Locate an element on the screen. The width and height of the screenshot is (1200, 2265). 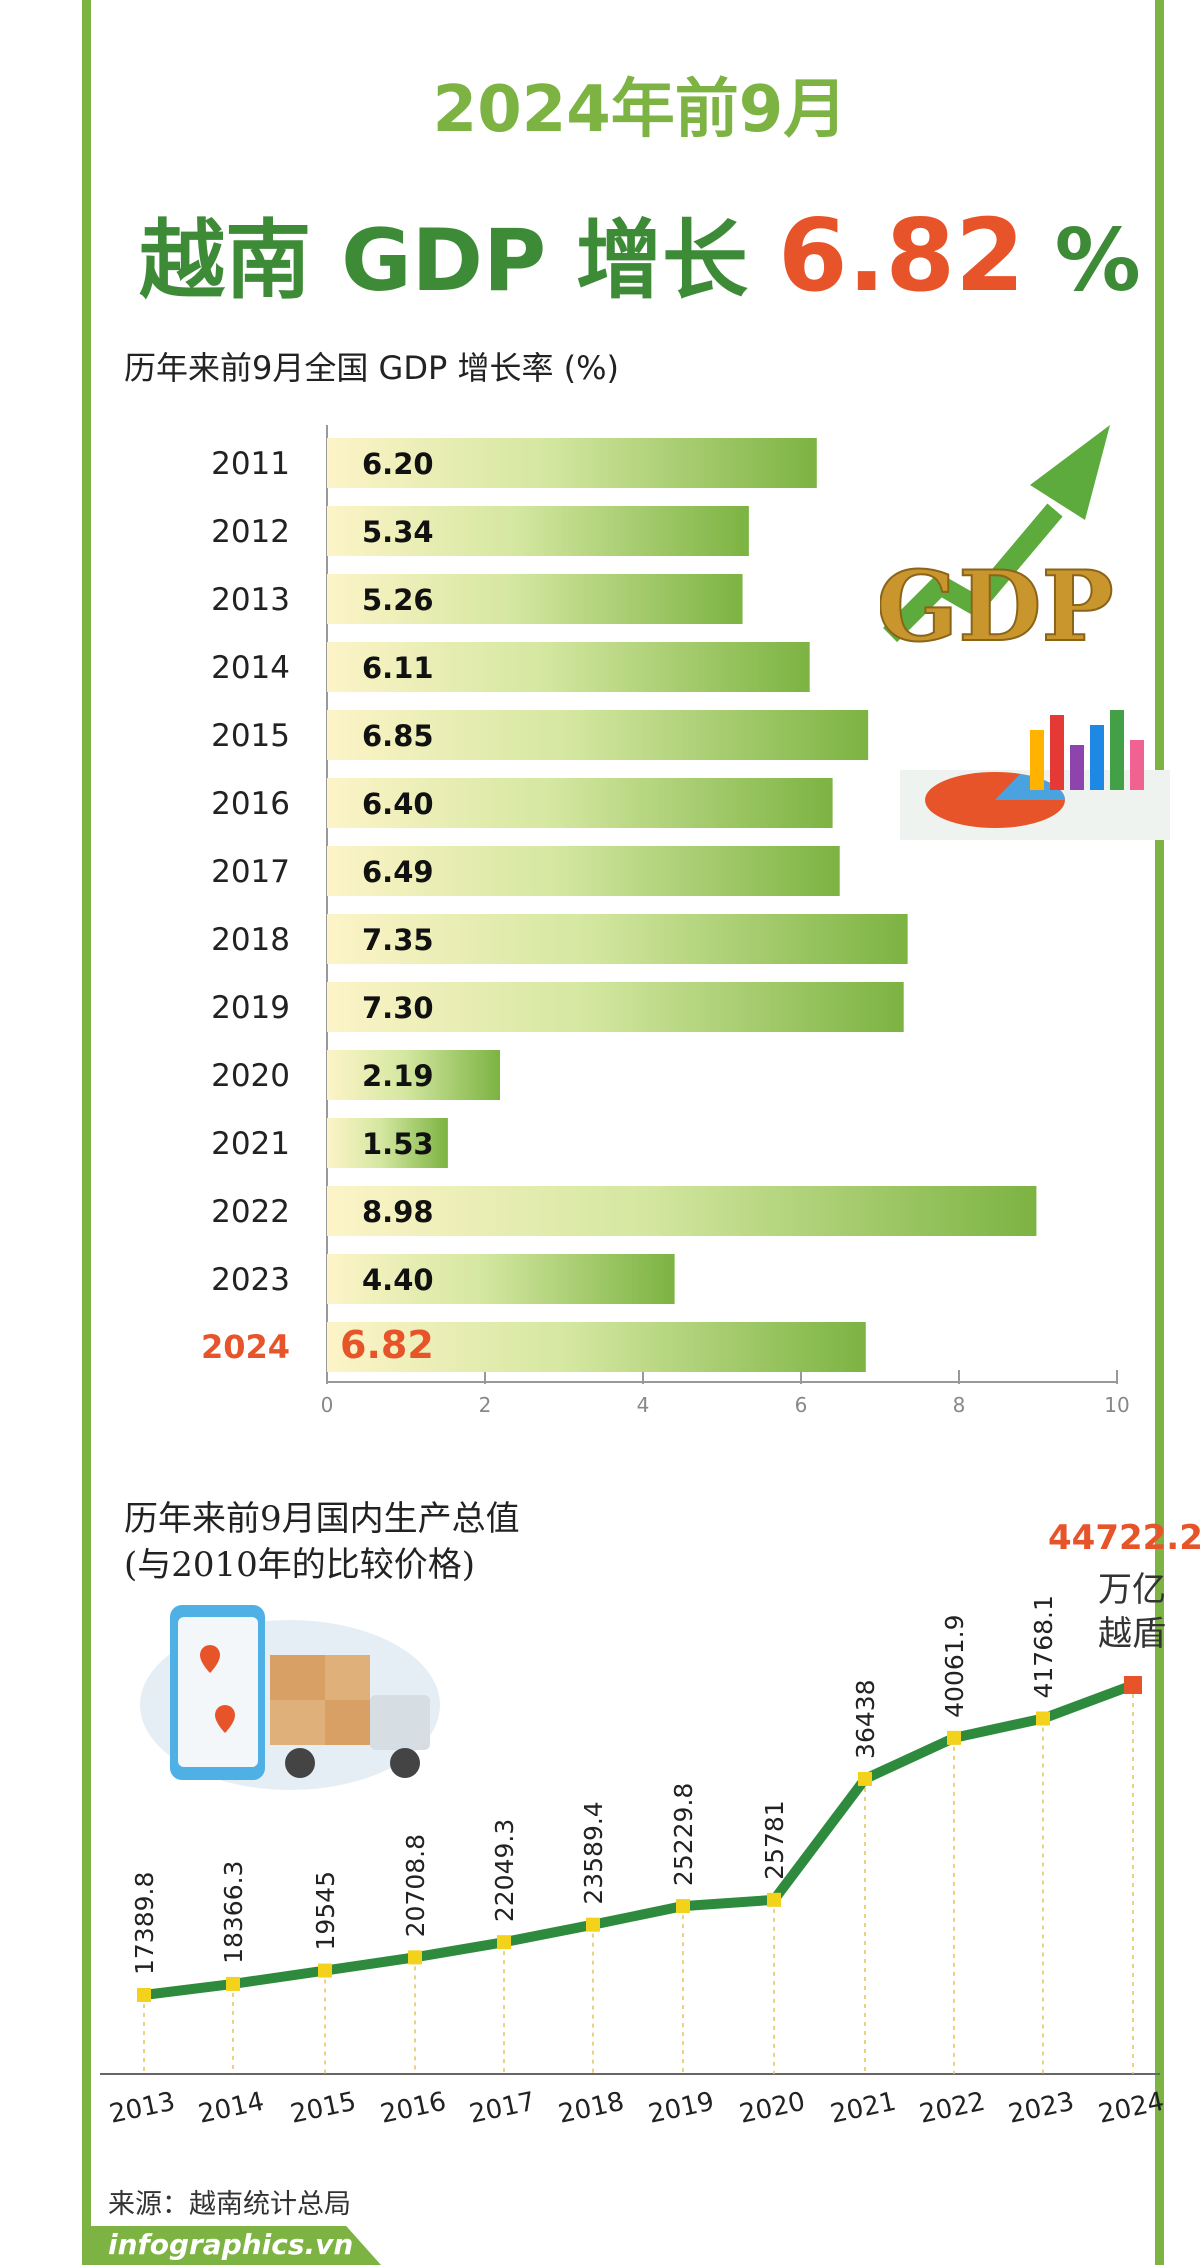
bar-value-label: 7.30 is located at coordinates (398, 1008).